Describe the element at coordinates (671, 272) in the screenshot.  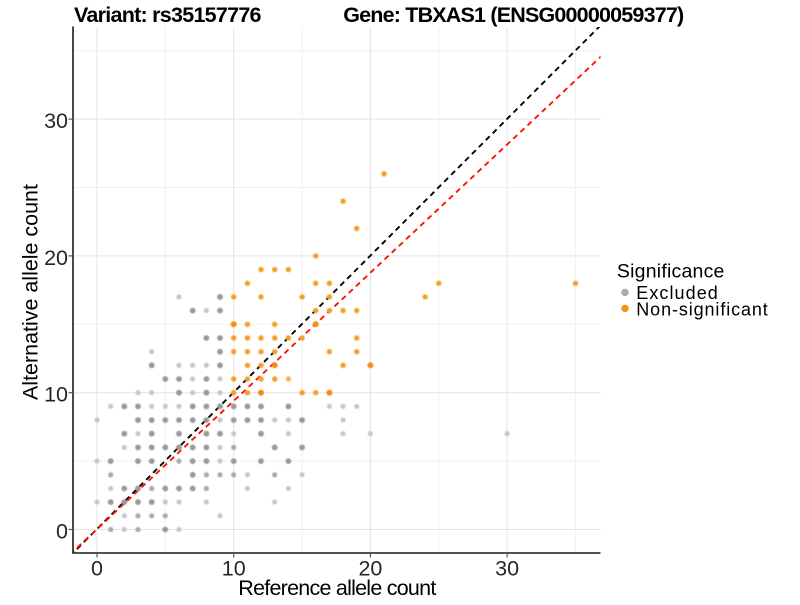
I see `svg-text: Significance` at that location.